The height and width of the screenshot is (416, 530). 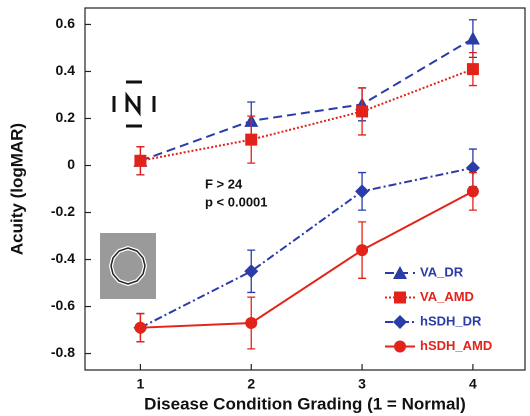 What do you see at coordinates (63, 258) in the screenshot?
I see `y-tick-label: -0.4` at bounding box center [63, 258].